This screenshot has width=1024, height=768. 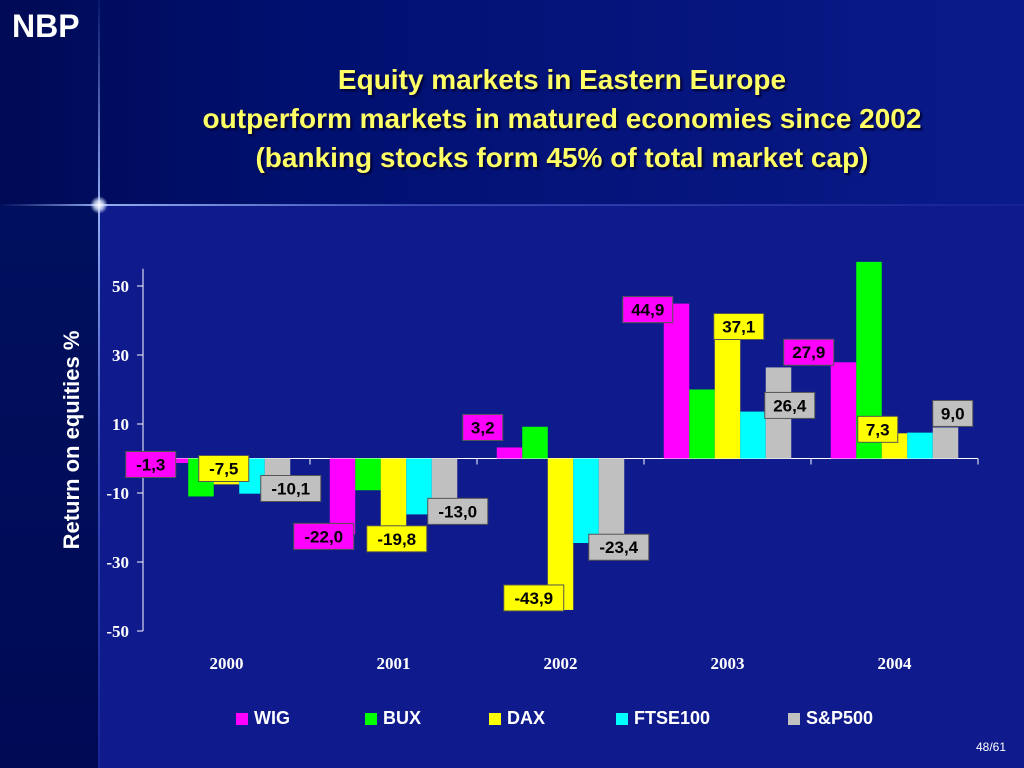 I want to click on bar-wig-2001, so click(x=342, y=496).